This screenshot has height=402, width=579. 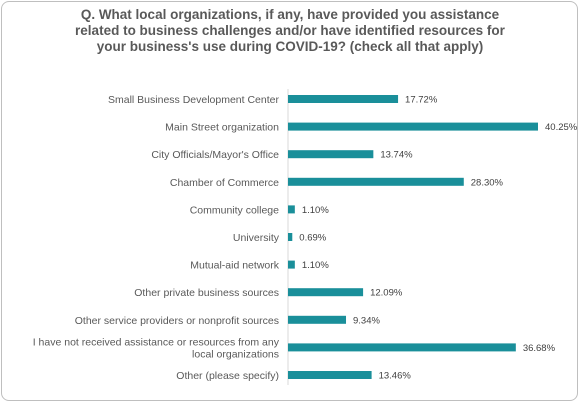 What do you see at coordinates (256, 238) in the screenshot?
I see `category-label: University` at bounding box center [256, 238].